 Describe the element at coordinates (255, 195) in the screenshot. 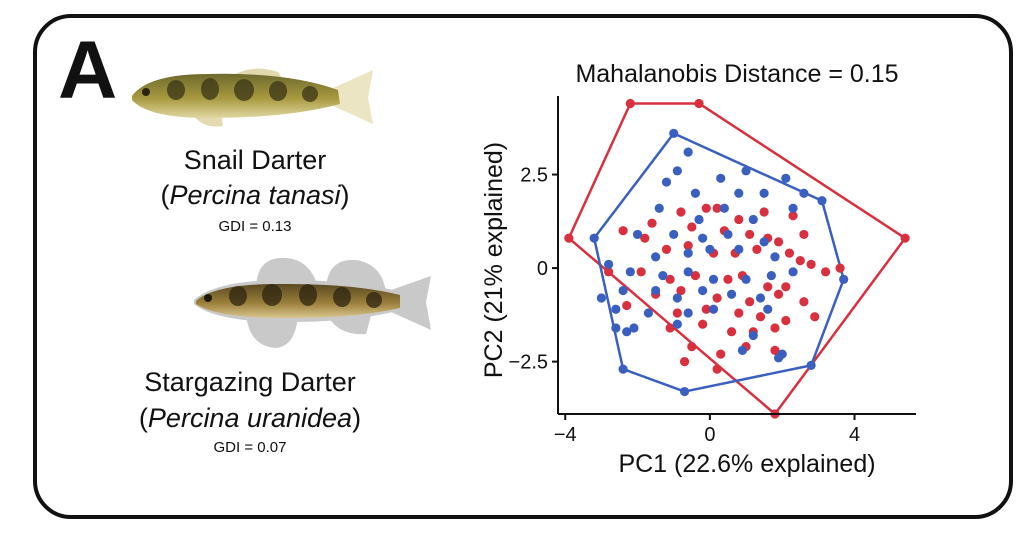

I see `scientific-name-text: Percina tanasi` at that location.